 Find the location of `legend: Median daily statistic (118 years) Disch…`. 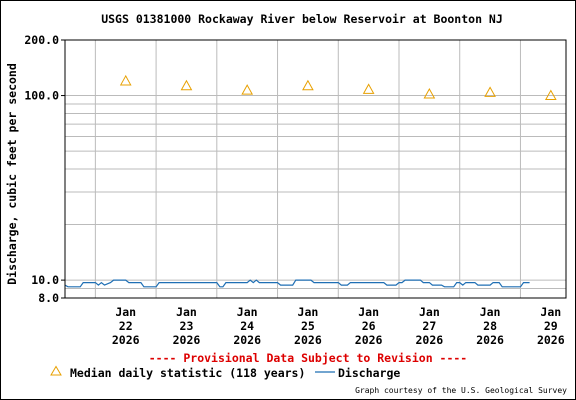

legend: Median daily statistic (118 years) Disch… is located at coordinates (225, 372).